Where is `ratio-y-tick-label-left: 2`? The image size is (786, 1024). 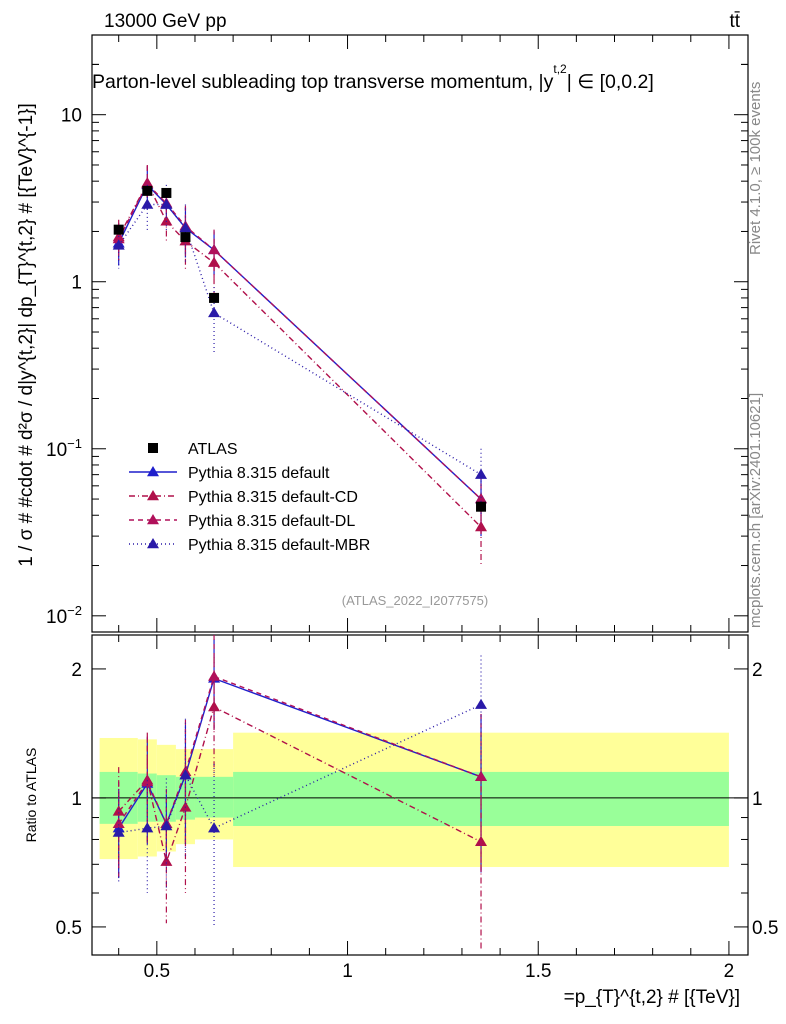 ratio-y-tick-label-left: 2 is located at coordinates (76, 670).